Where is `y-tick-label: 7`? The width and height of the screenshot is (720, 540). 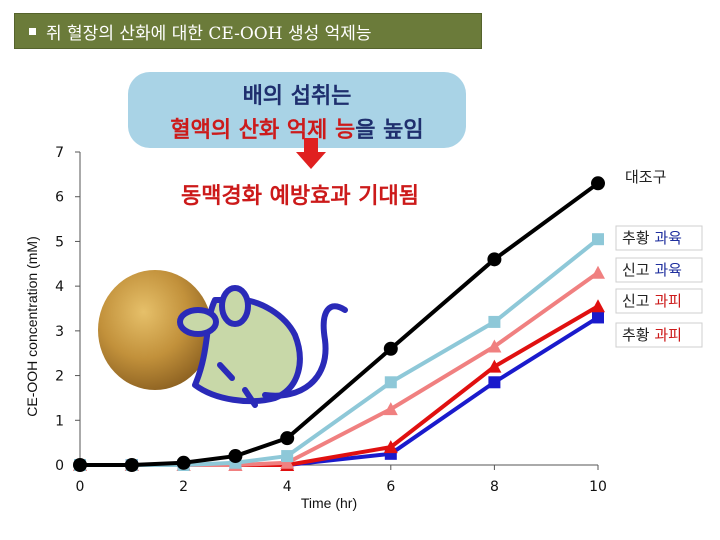 y-tick-label: 7 is located at coordinates (59, 153).